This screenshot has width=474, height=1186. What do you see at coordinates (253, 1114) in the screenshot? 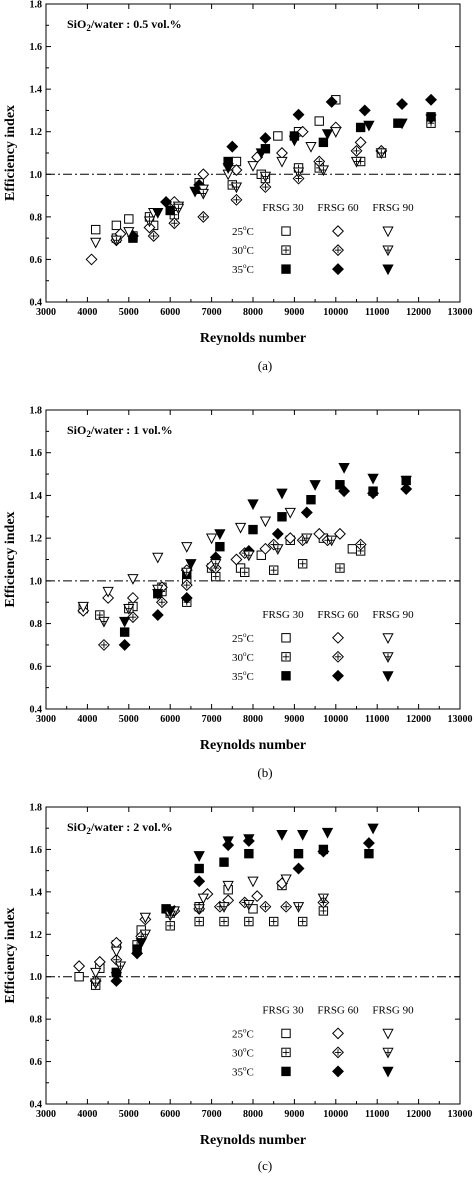
I see `x-tick-label: 8000` at bounding box center [253, 1114].